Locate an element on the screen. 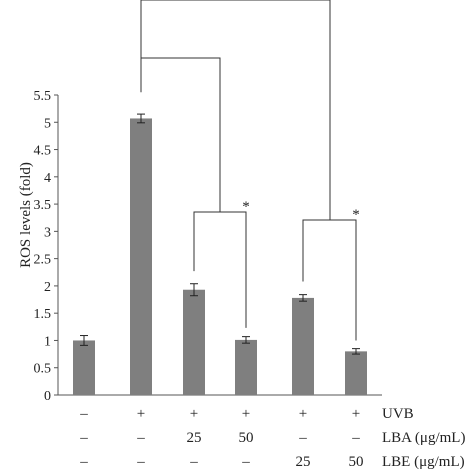  y-tick-label: 2 is located at coordinates (47, 287).